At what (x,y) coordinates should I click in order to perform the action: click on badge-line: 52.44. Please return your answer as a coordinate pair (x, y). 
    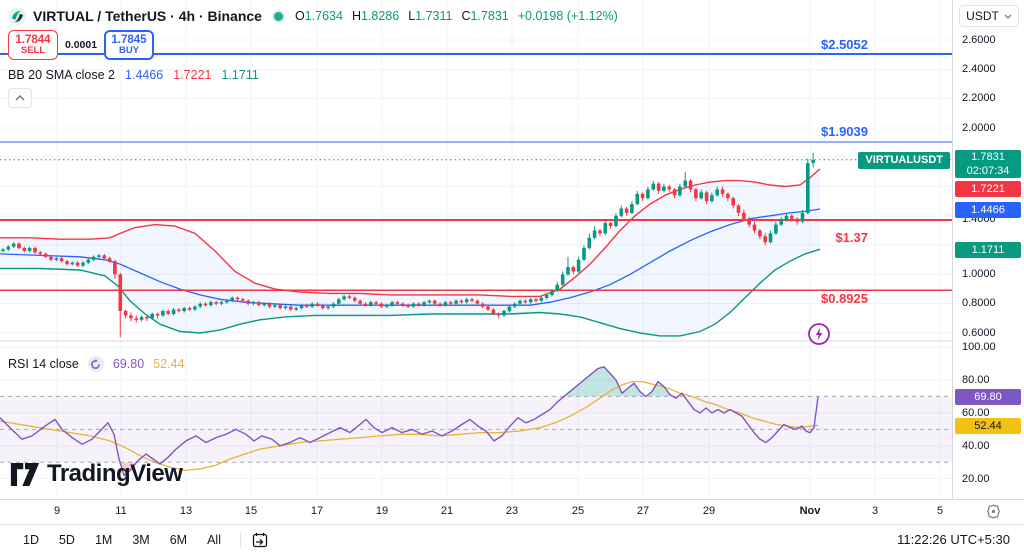
    Looking at the image, I should click on (988, 426).